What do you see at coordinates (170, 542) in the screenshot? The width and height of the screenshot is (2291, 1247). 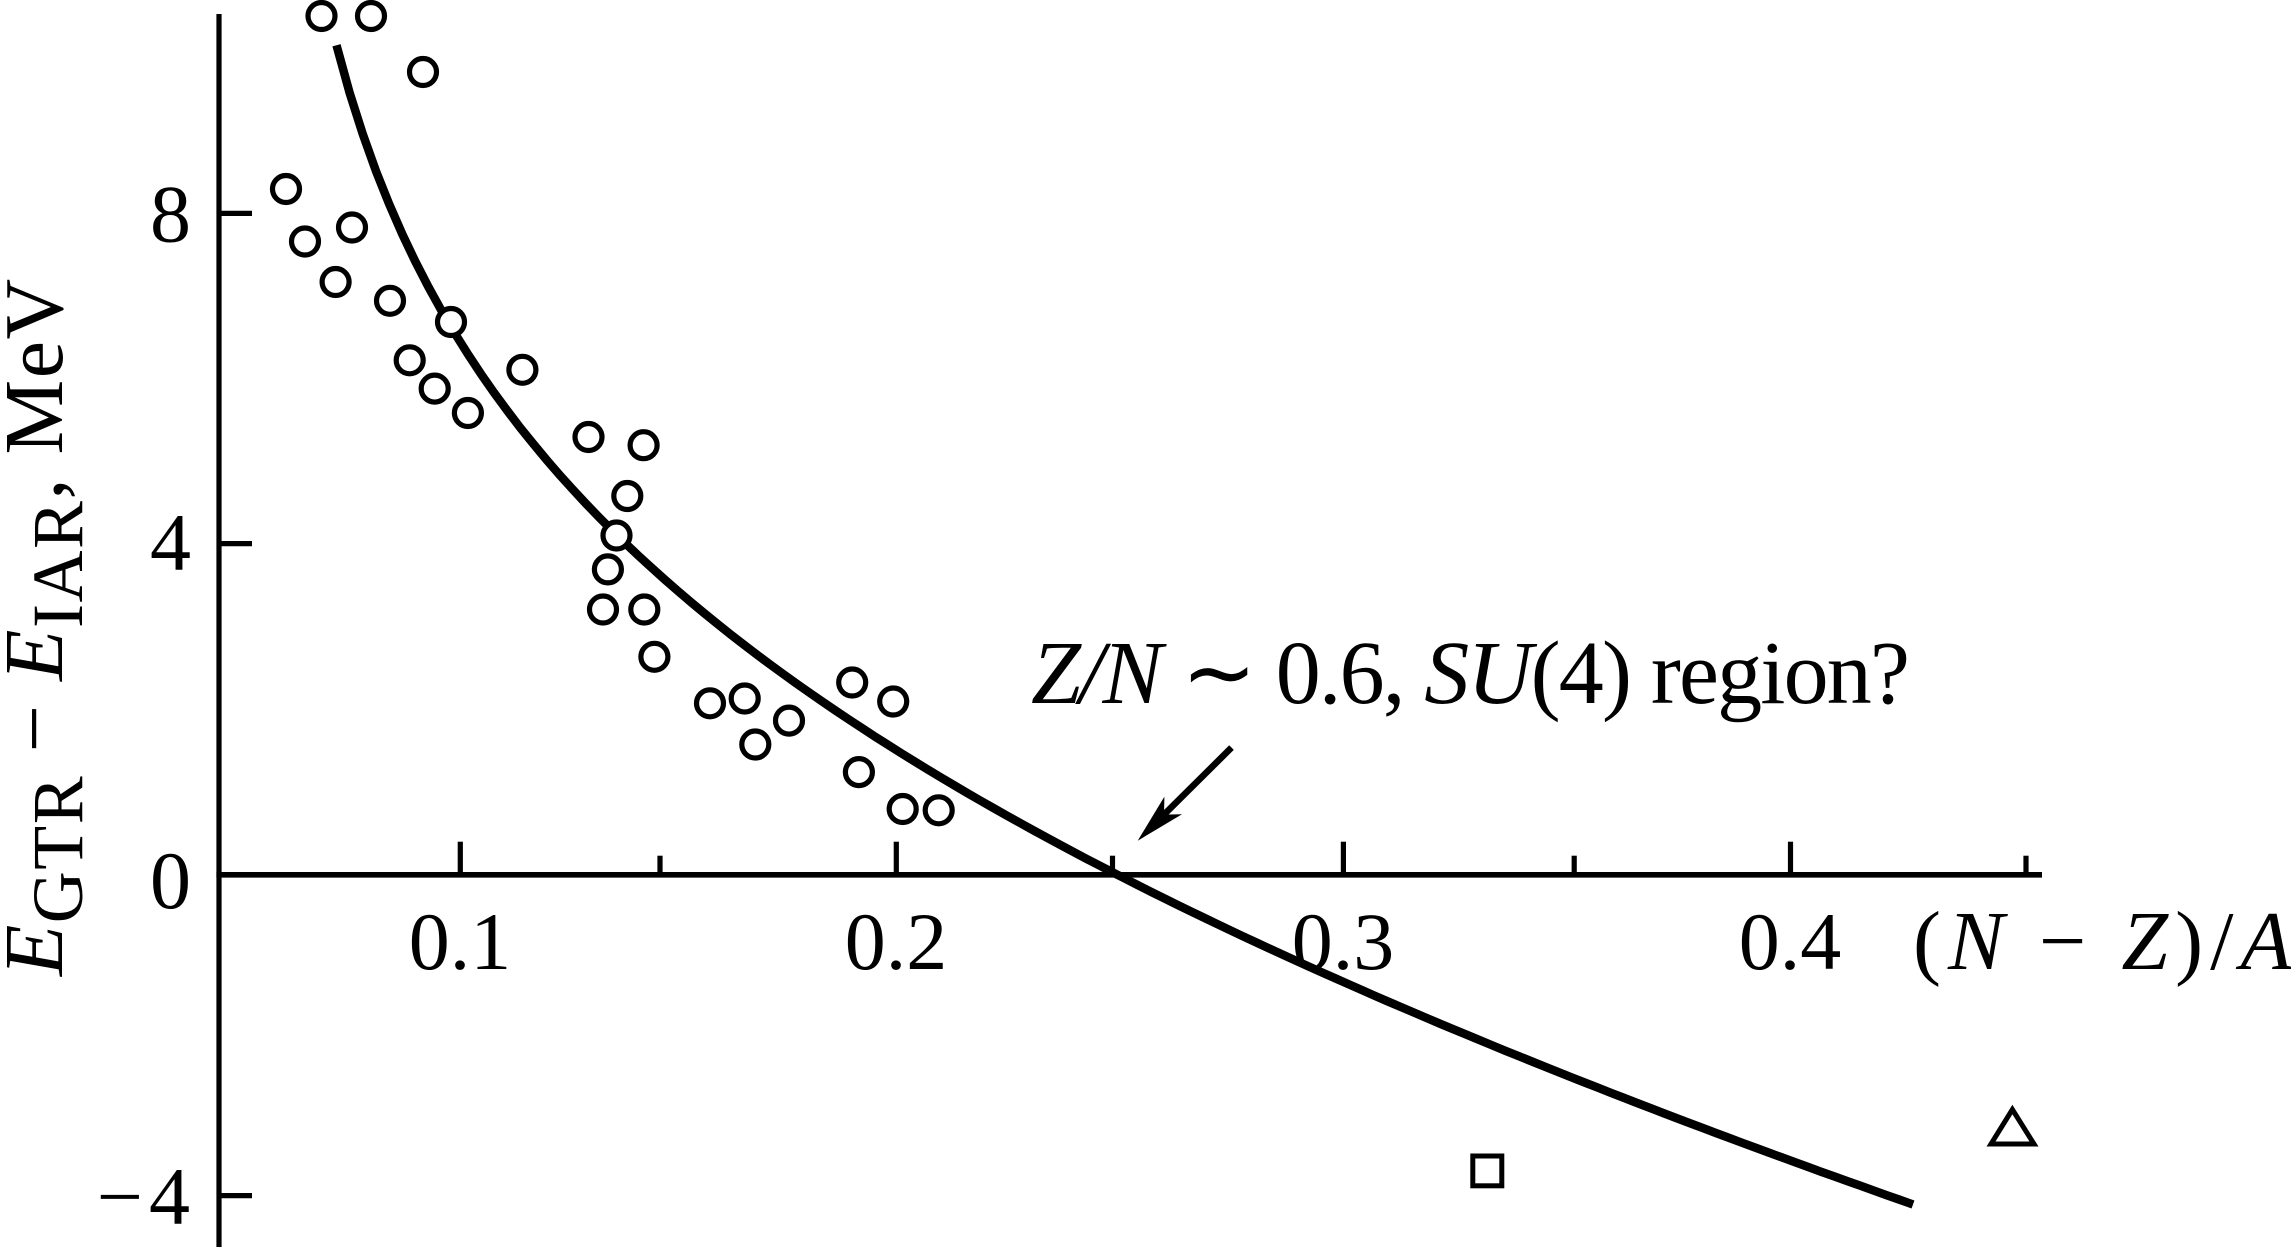 I see `svg-text: 4` at bounding box center [170, 542].